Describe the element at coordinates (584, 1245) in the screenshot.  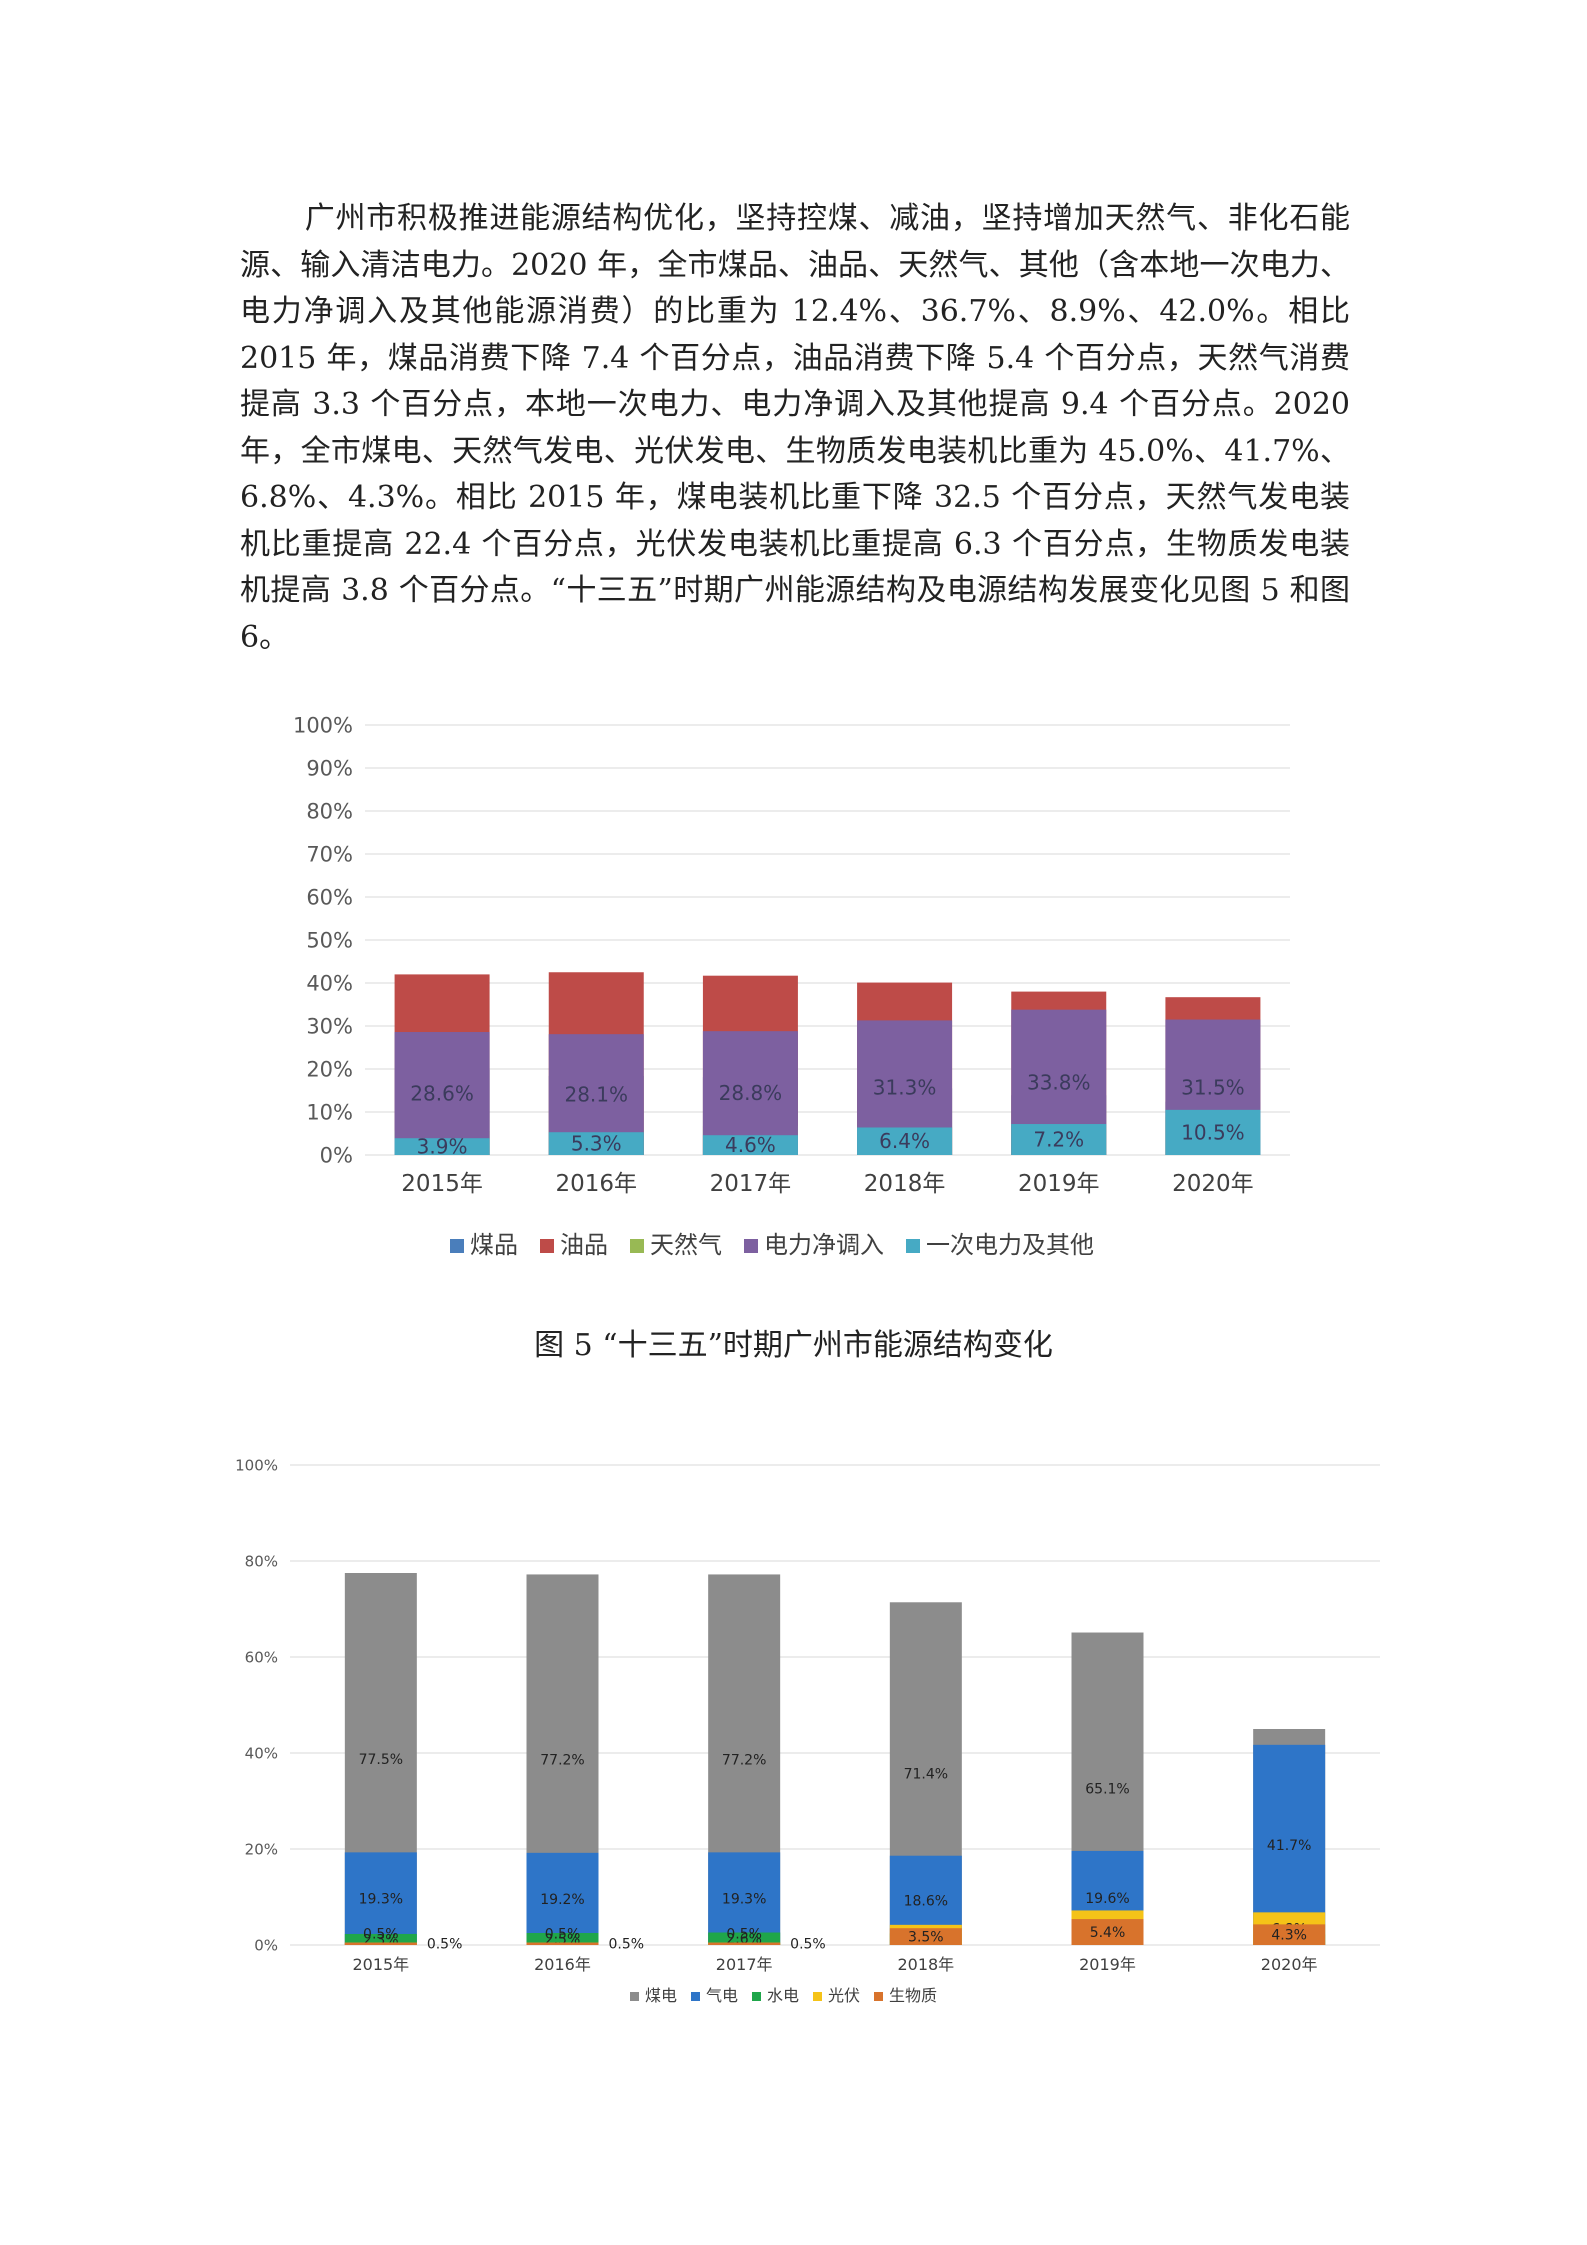
I see `legend-entry: 油品` at that location.